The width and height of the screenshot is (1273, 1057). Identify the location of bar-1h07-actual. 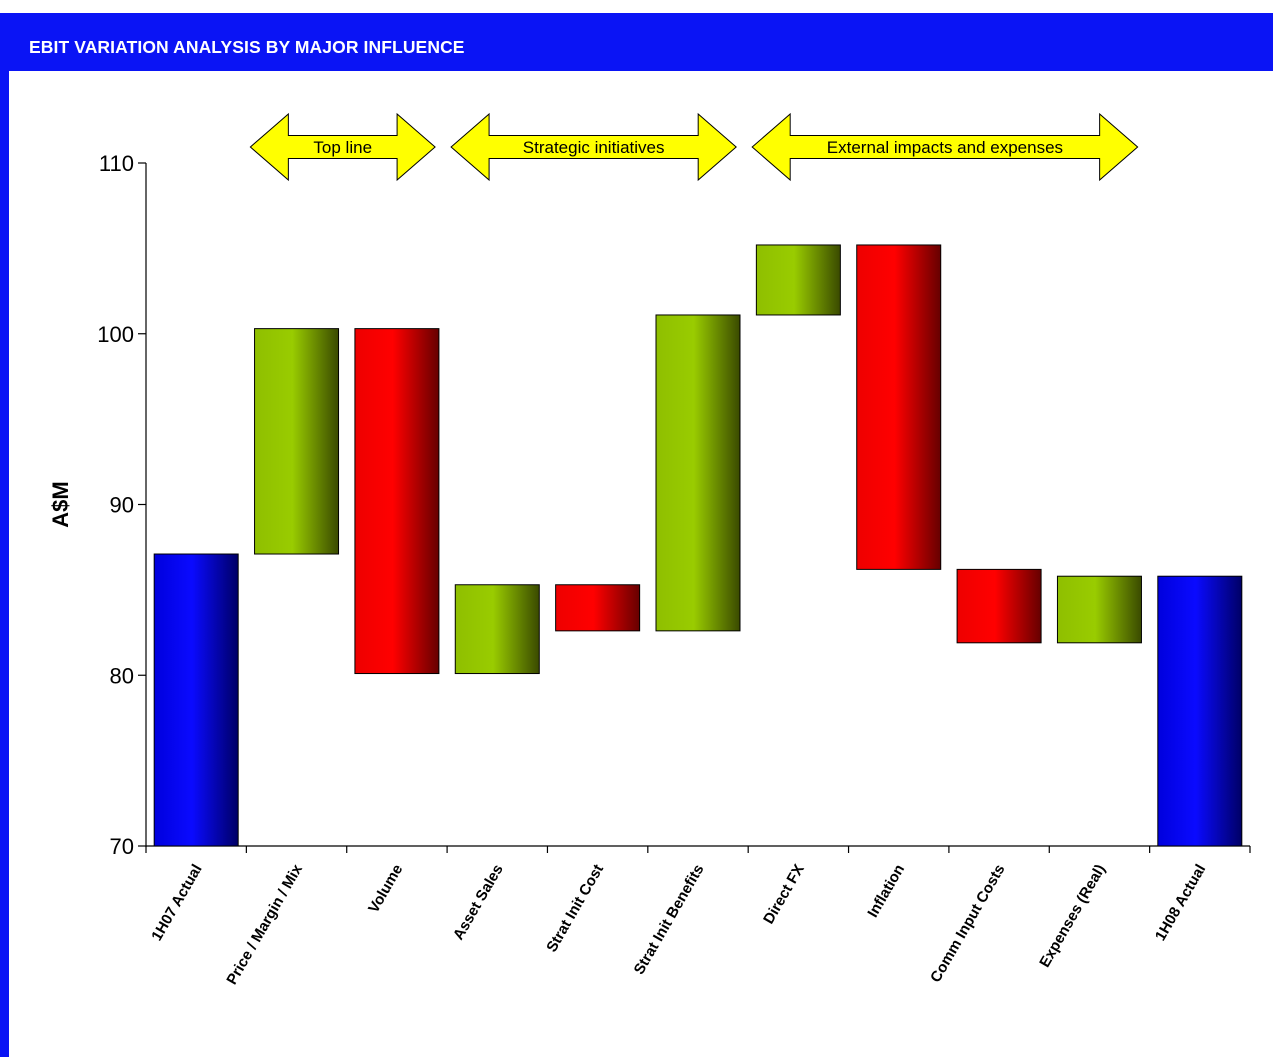
(196, 700).